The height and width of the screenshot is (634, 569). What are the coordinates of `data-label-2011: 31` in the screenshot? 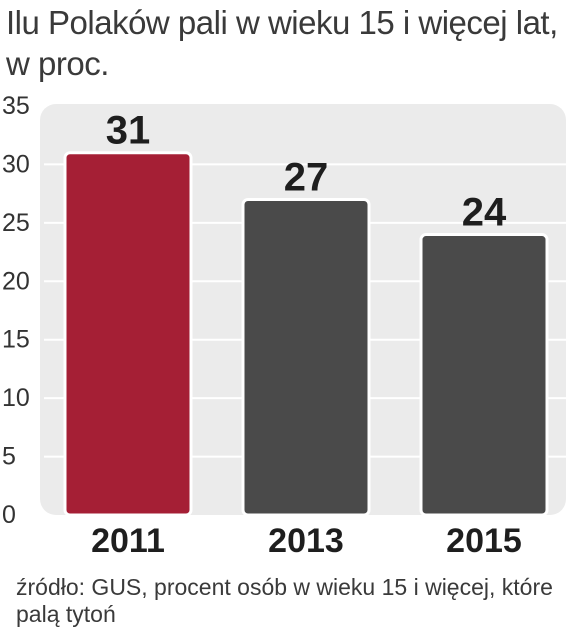 It's located at (128, 131).